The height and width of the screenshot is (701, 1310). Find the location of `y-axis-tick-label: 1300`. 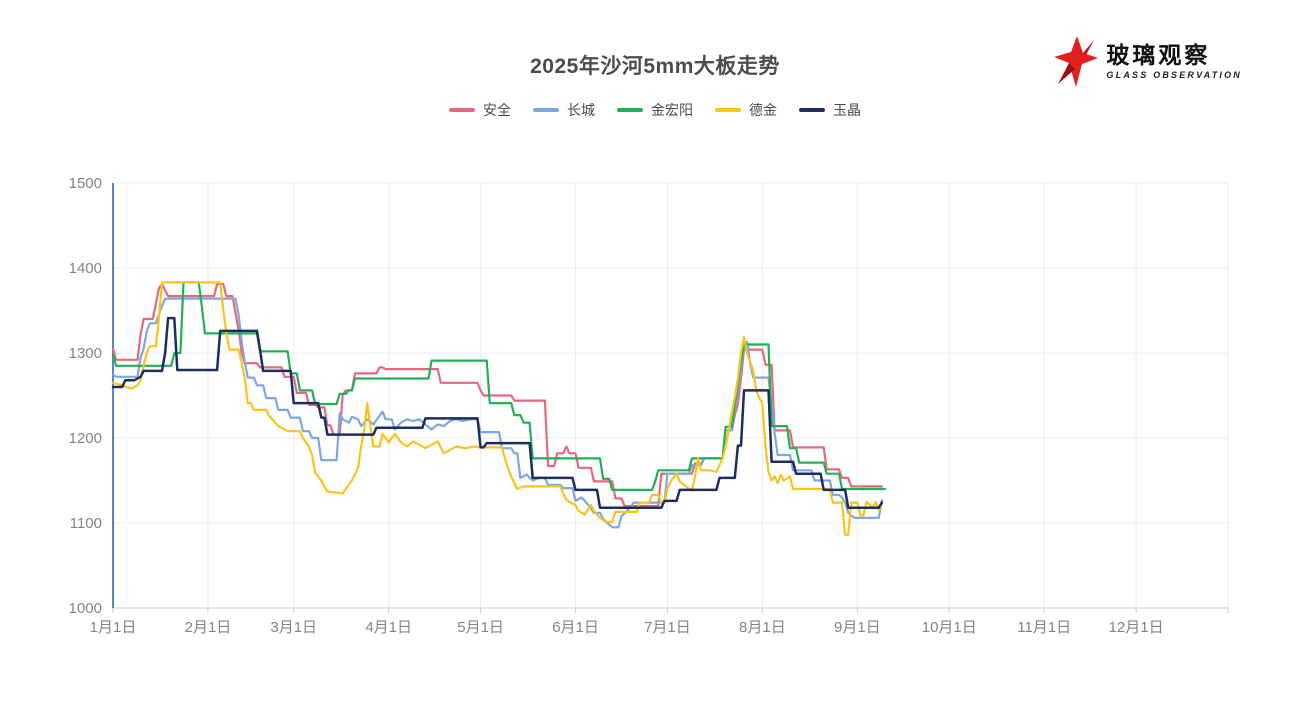

y-axis-tick-label: 1300 is located at coordinates (85, 353).